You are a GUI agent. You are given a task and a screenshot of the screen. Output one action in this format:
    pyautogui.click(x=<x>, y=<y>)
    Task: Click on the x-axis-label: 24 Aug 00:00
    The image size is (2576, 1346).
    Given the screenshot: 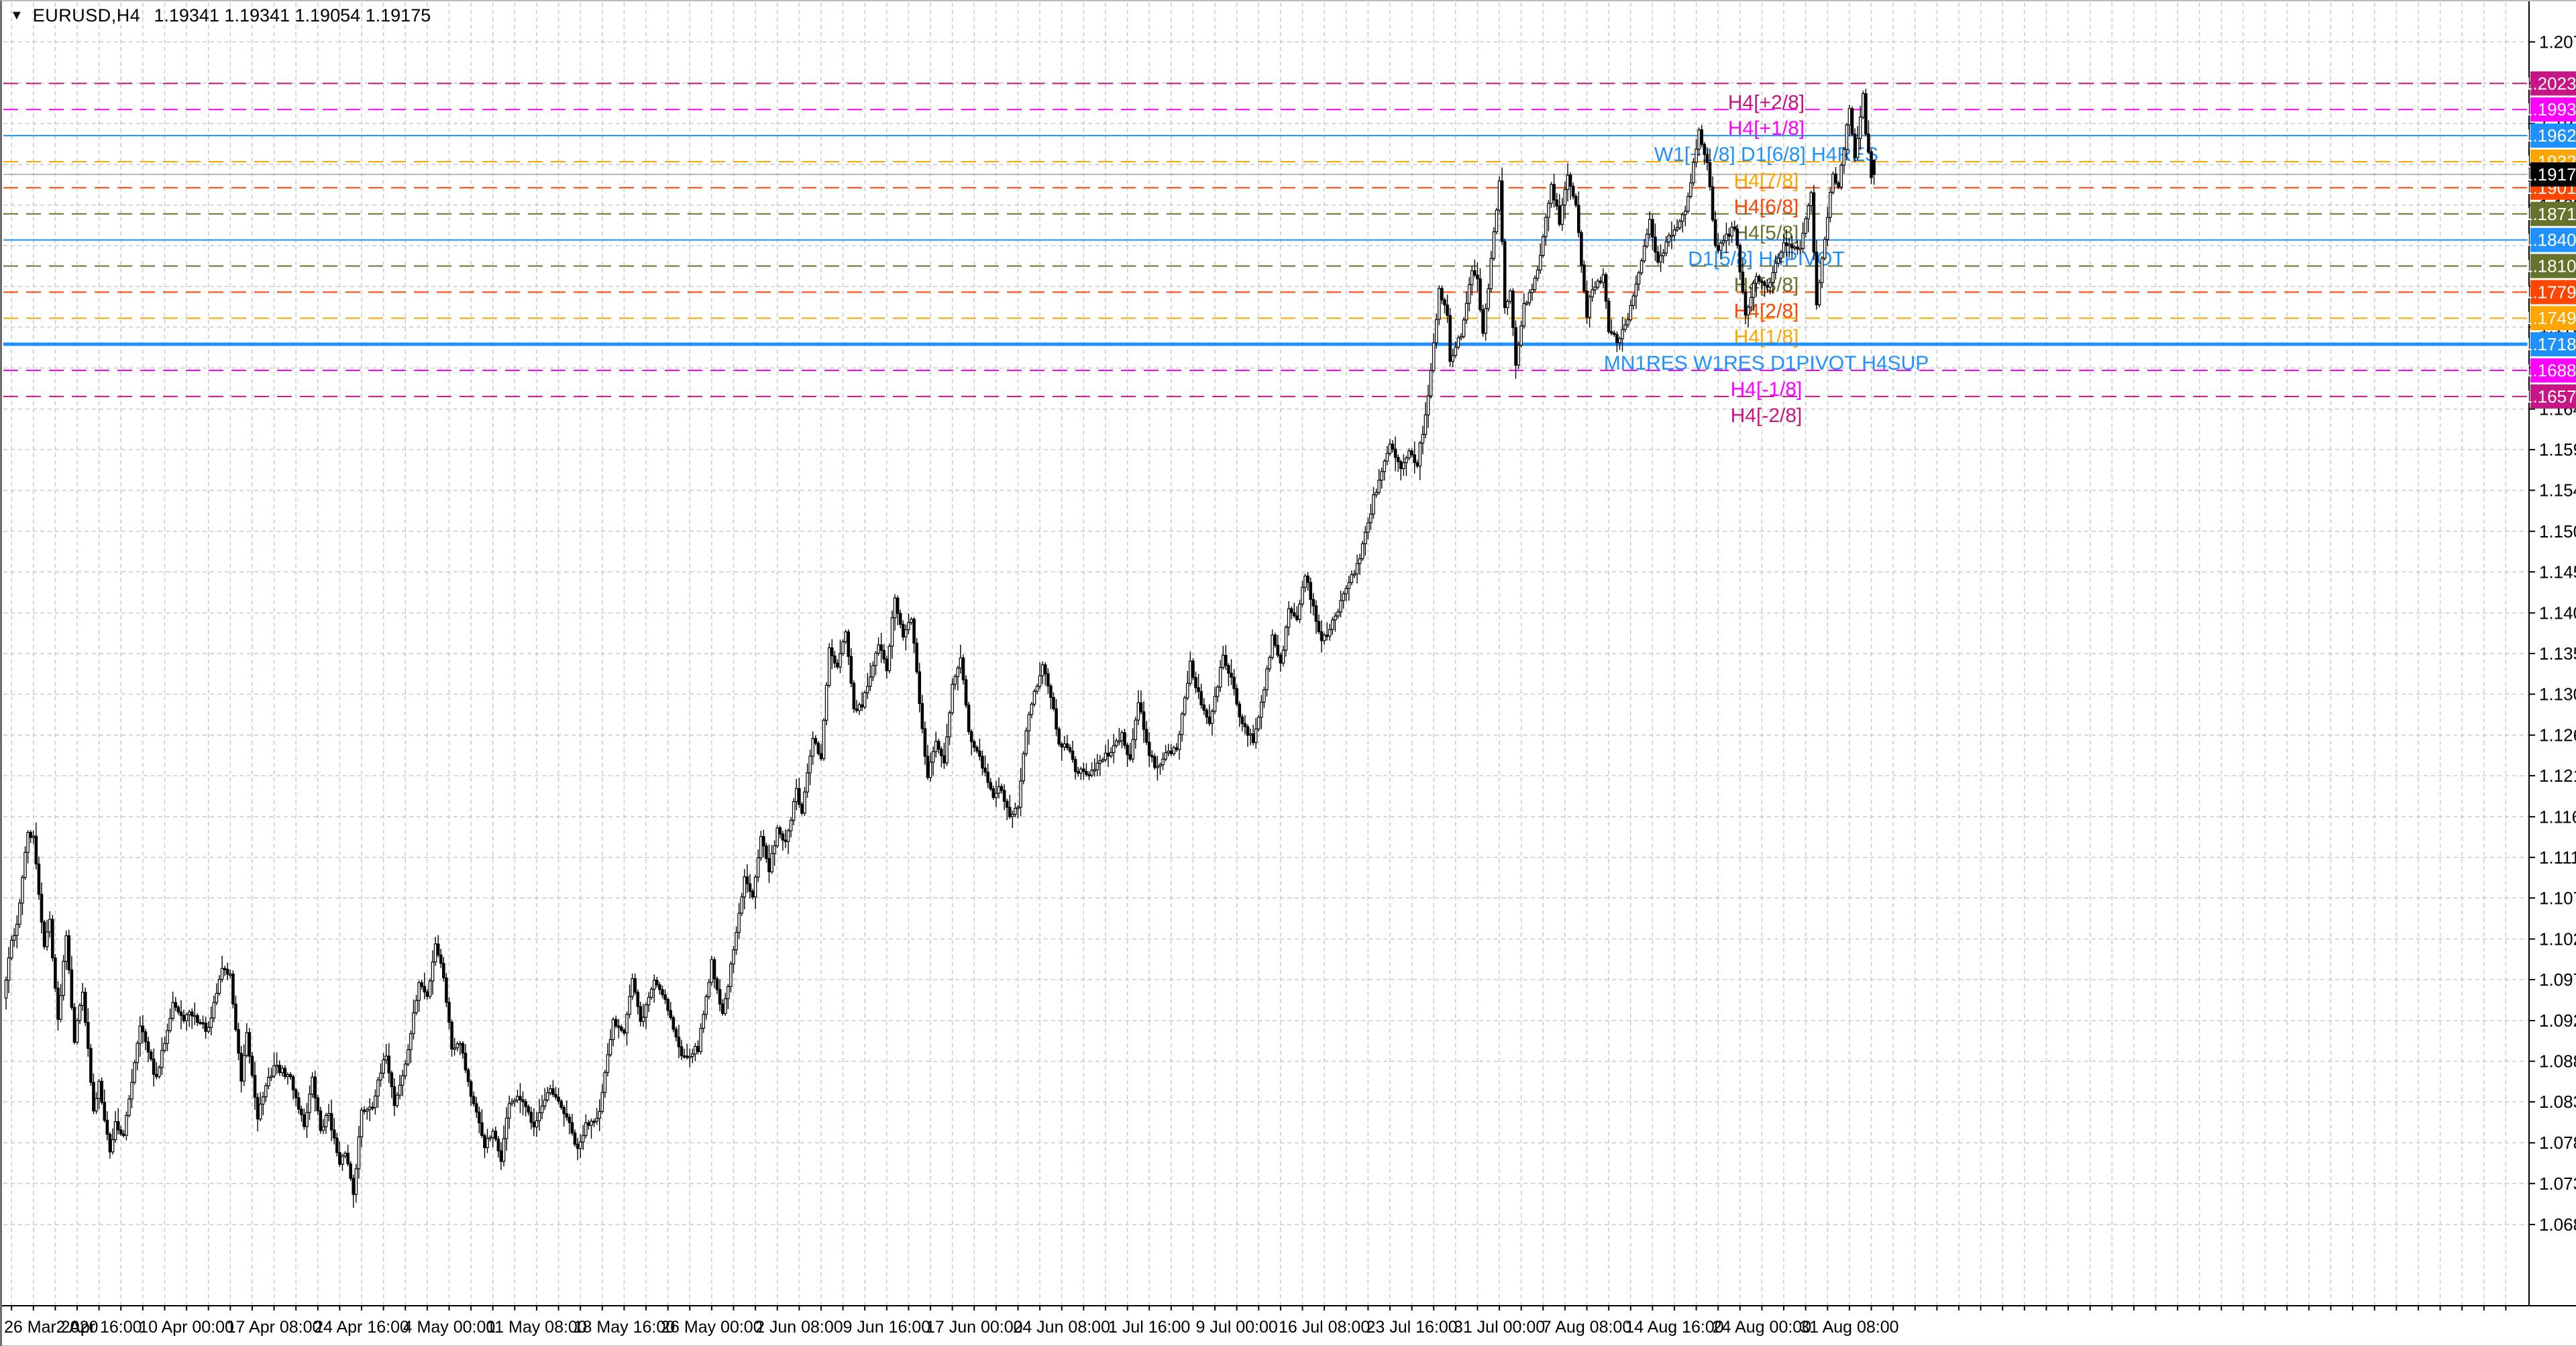 What is the action you would take?
    pyautogui.click(x=1762, y=1327)
    